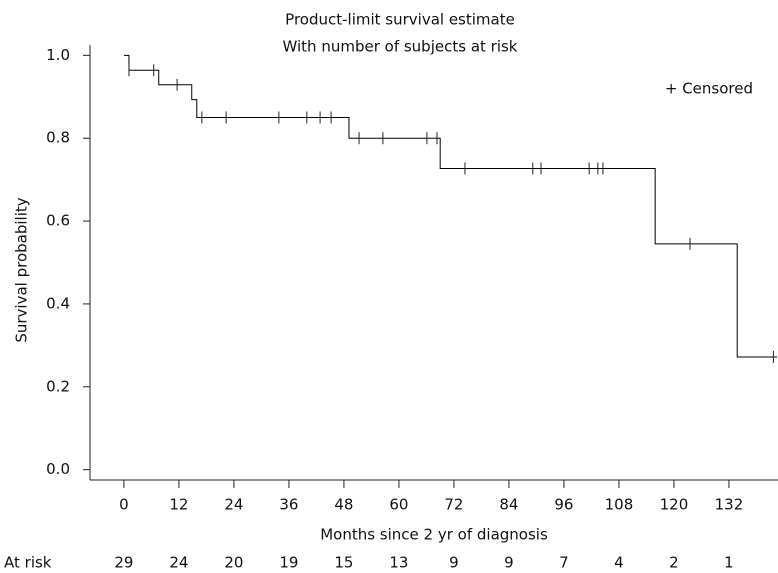 This screenshot has height=573, width=778. What do you see at coordinates (58, 221) in the screenshot?
I see `y-tick-label: 0.6` at bounding box center [58, 221].